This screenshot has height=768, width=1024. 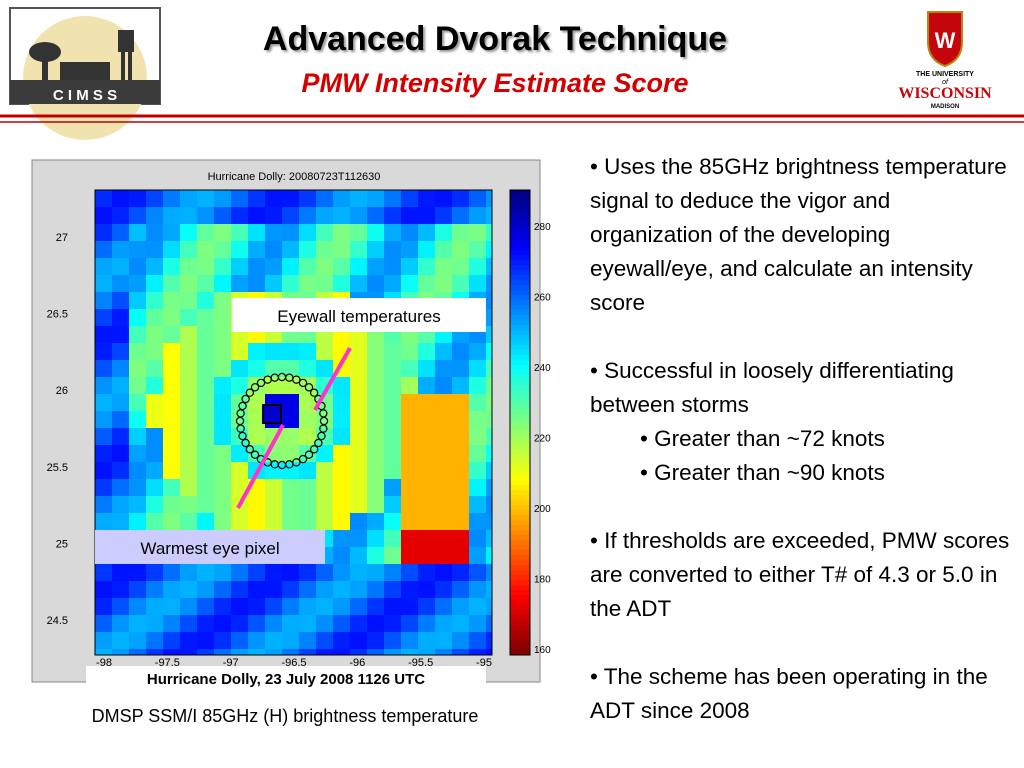 What do you see at coordinates (332, 379) in the screenshot?
I see `arrow` at bounding box center [332, 379].